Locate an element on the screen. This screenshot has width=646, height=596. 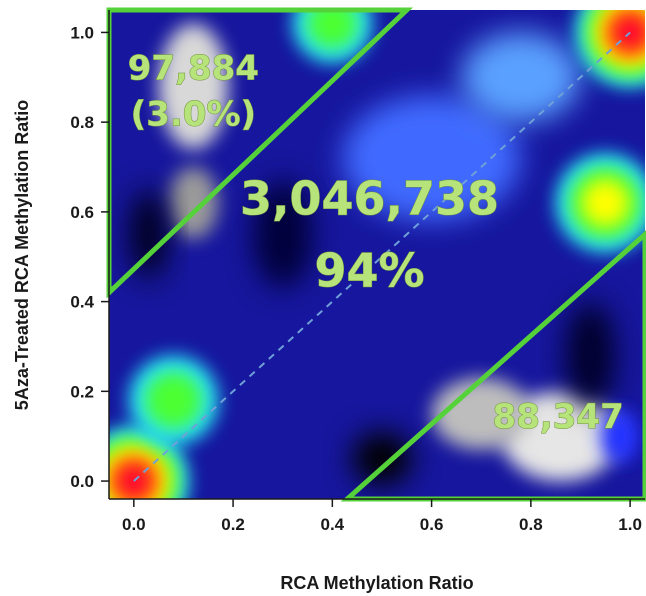
x-tick-label: 0.2 is located at coordinates (233, 524).